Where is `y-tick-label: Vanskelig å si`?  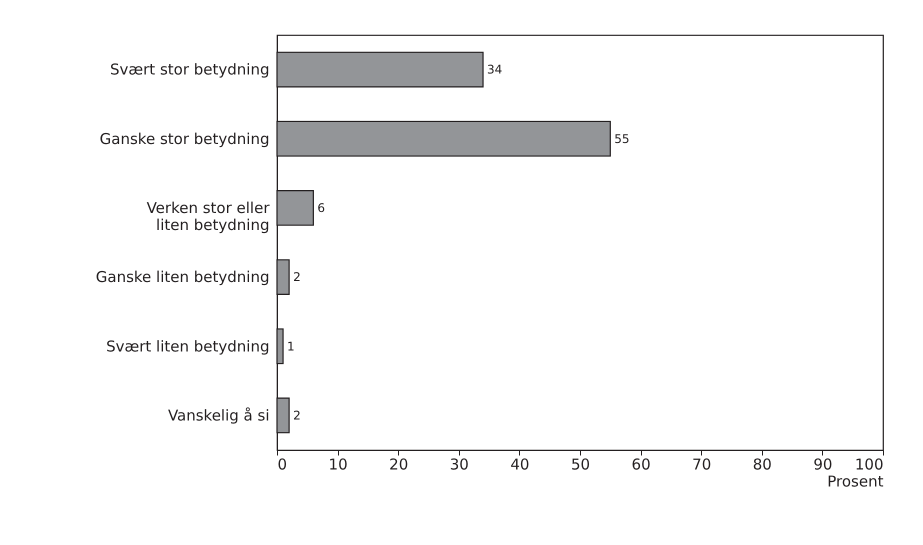 y-tick-label: Vanskelig å si is located at coordinates (219, 415).